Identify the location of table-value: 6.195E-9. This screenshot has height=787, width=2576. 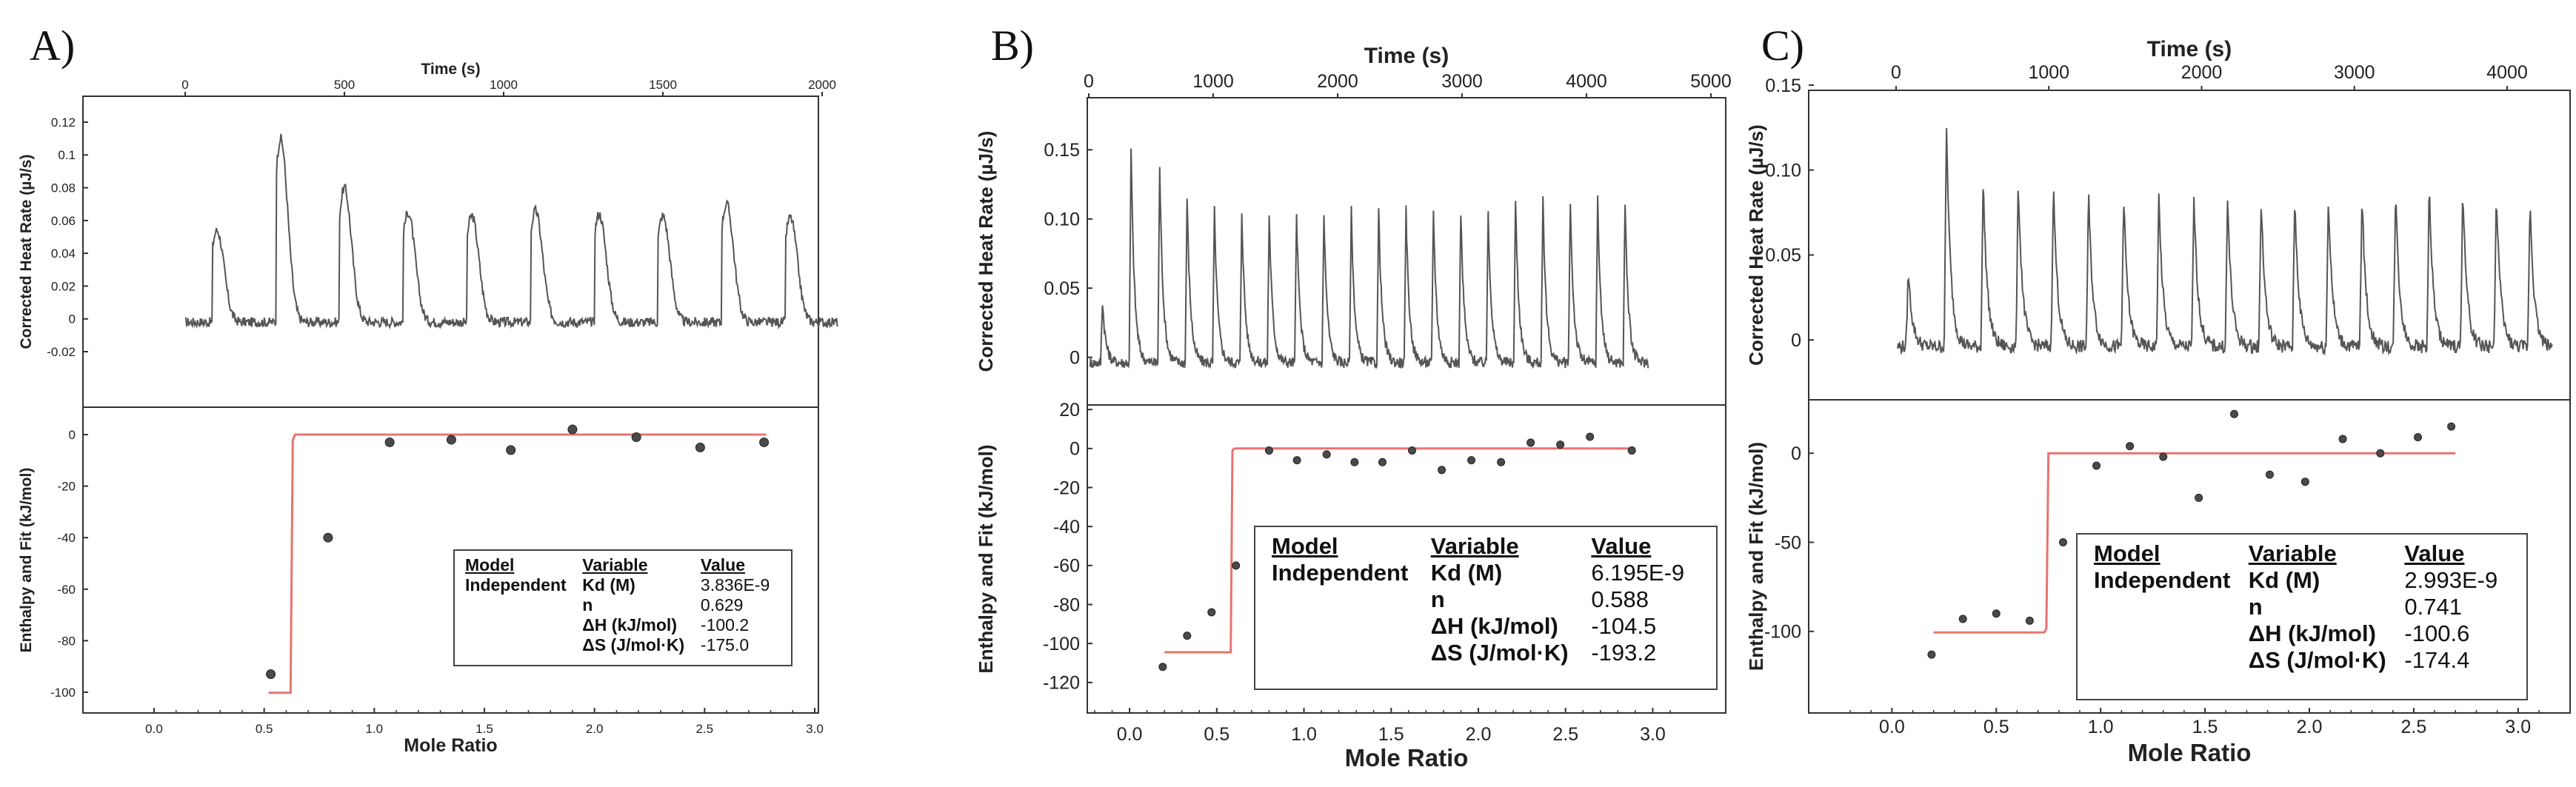
(1638, 573).